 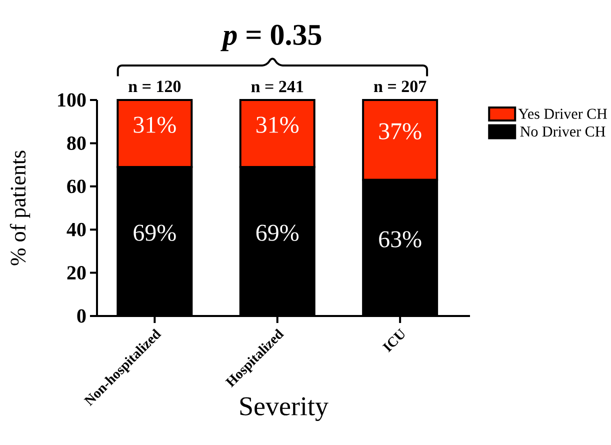 What do you see at coordinates (400, 131) in the screenshot?
I see `data-label: 37%` at bounding box center [400, 131].